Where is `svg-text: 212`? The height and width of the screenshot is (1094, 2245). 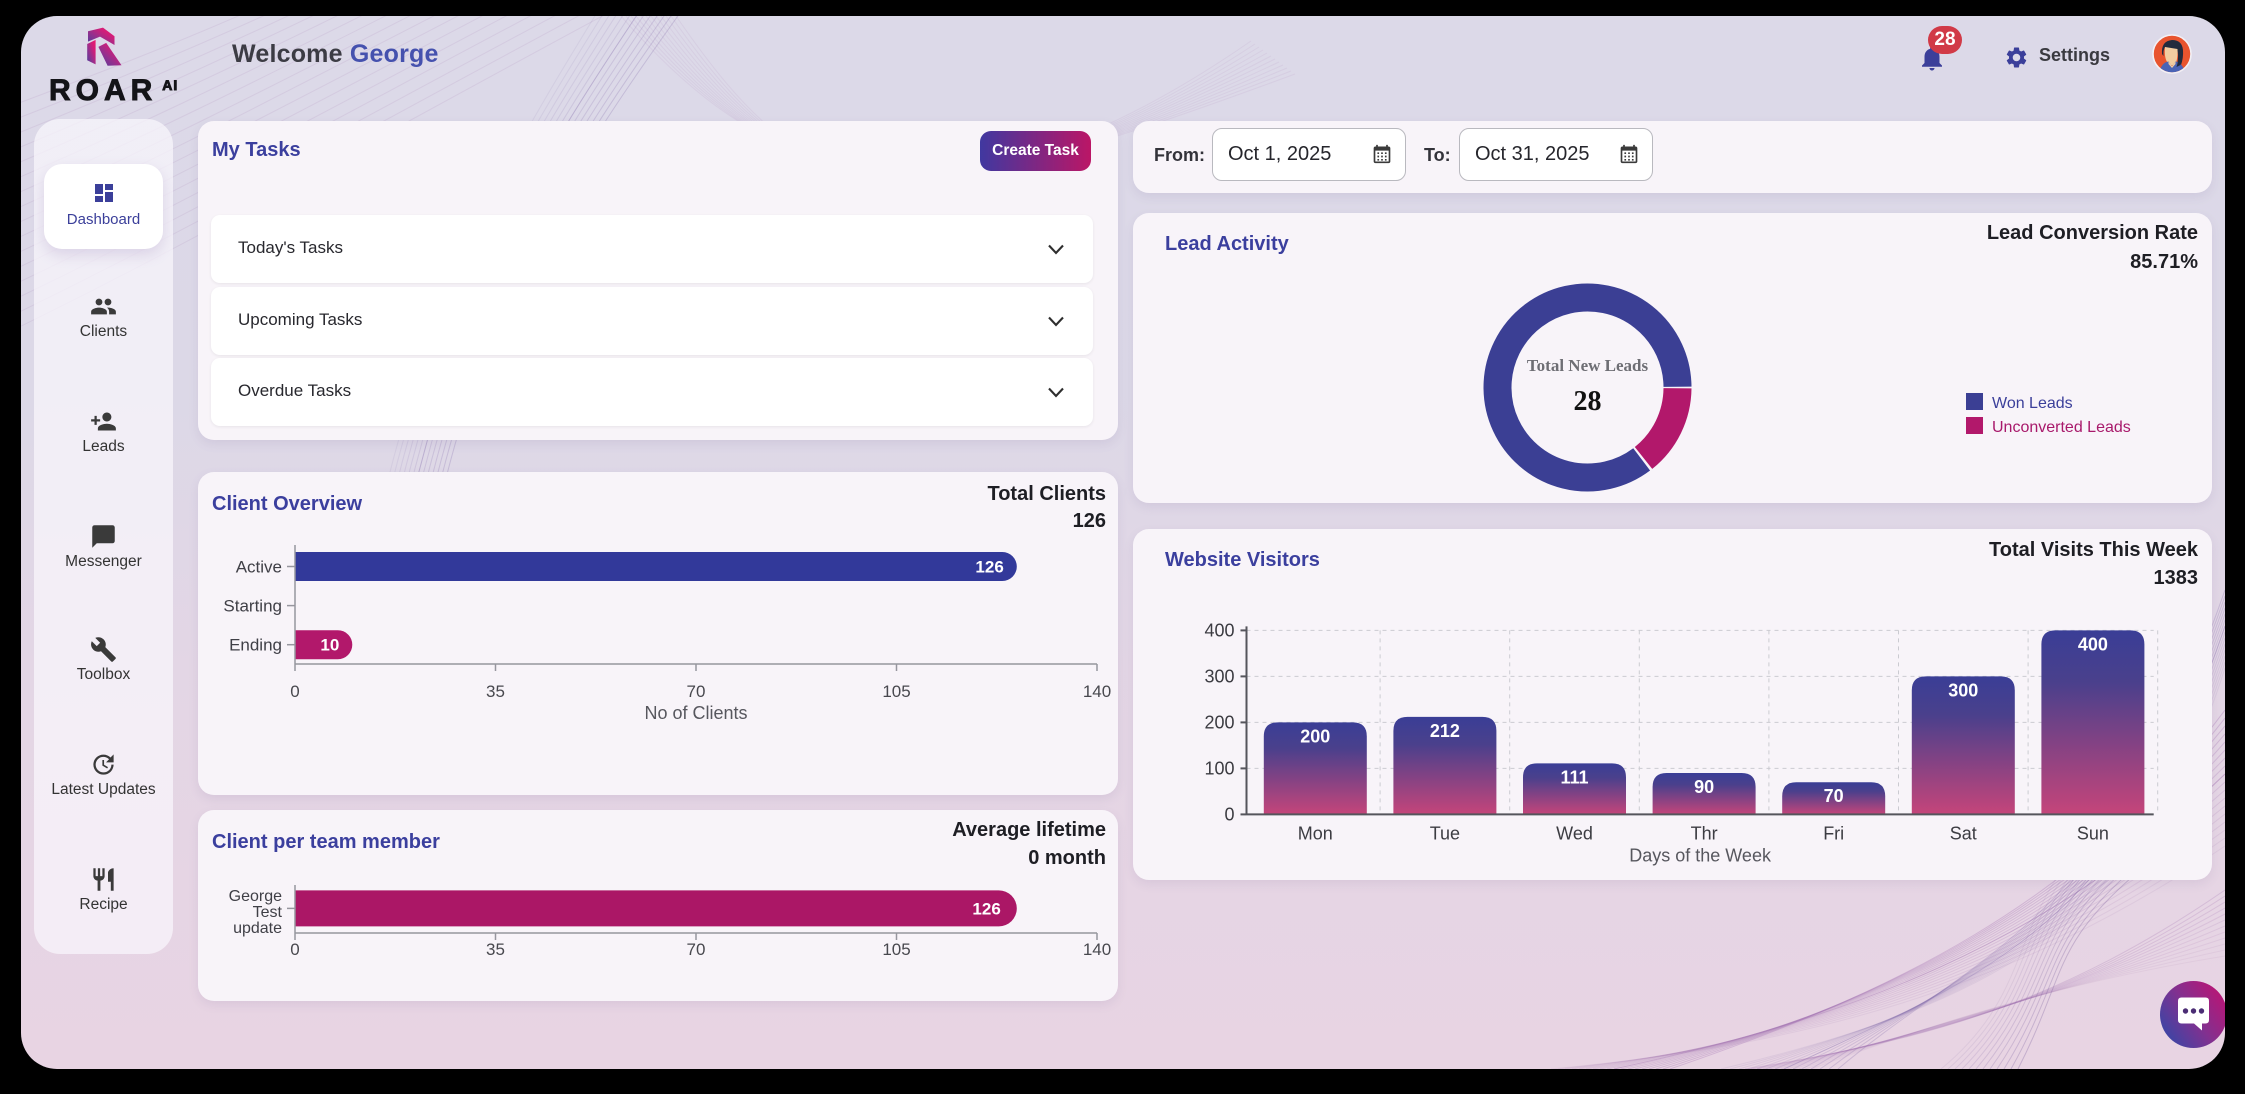 svg-text: 212 is located at coordinates (1445, 731).